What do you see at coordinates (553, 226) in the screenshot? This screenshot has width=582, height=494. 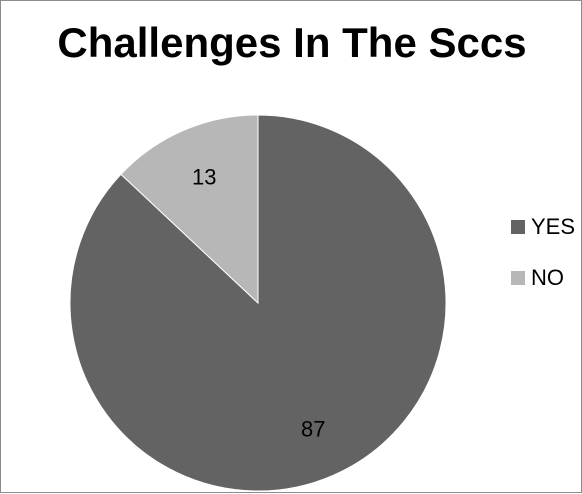 I see `legend-label-yes: YES` at bounding box center [553, 226].